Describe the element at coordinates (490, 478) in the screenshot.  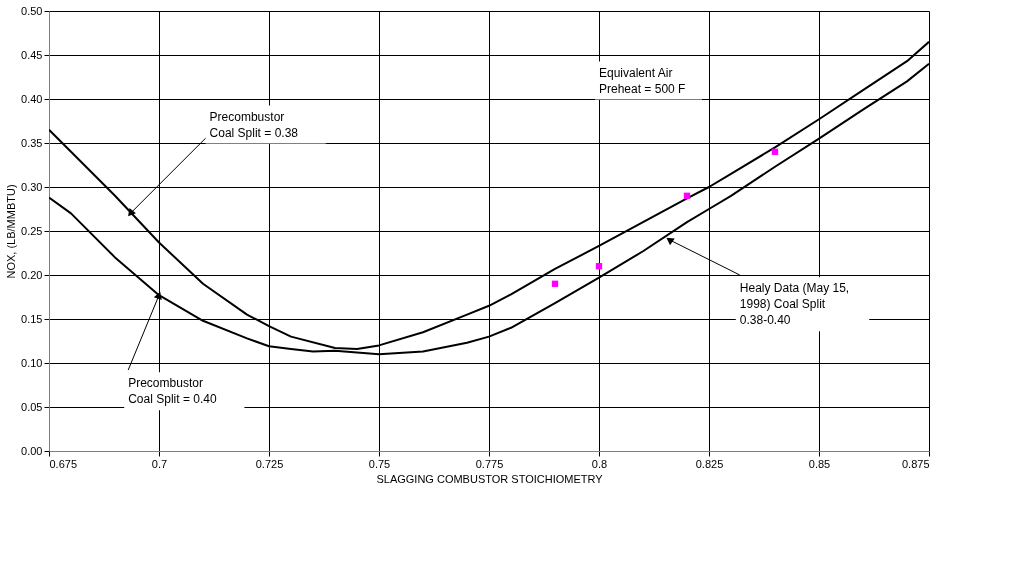
I see `x-axis-title: SLAGGING COMBUSTOR STOICHIOMETRY` at that location.